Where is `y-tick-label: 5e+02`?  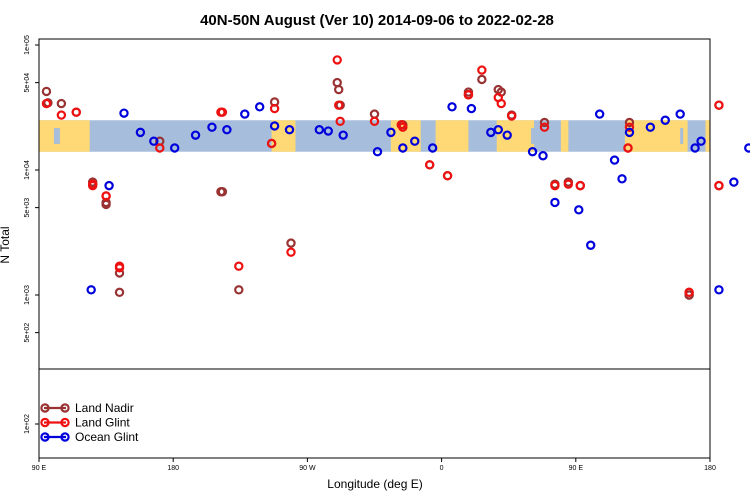
y-tick-label: 5e+02 is located at coordinates (27, 333).